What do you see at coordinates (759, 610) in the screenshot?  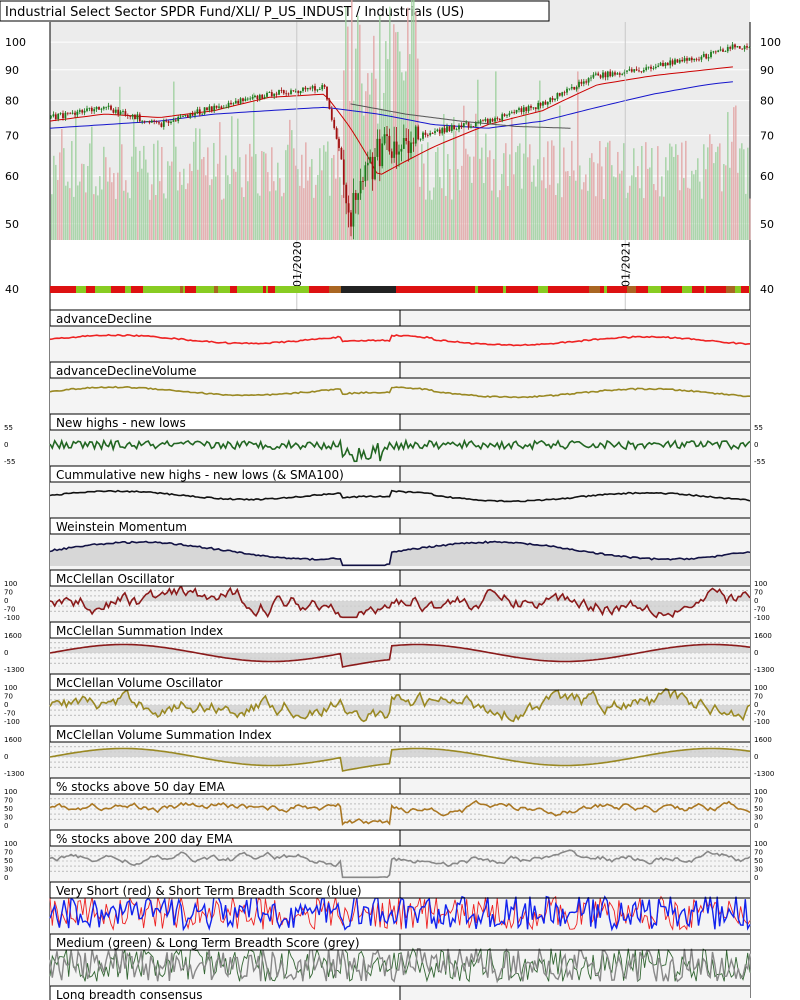 I see `panel-tick-right: -70` at bounding box center [759, 610].